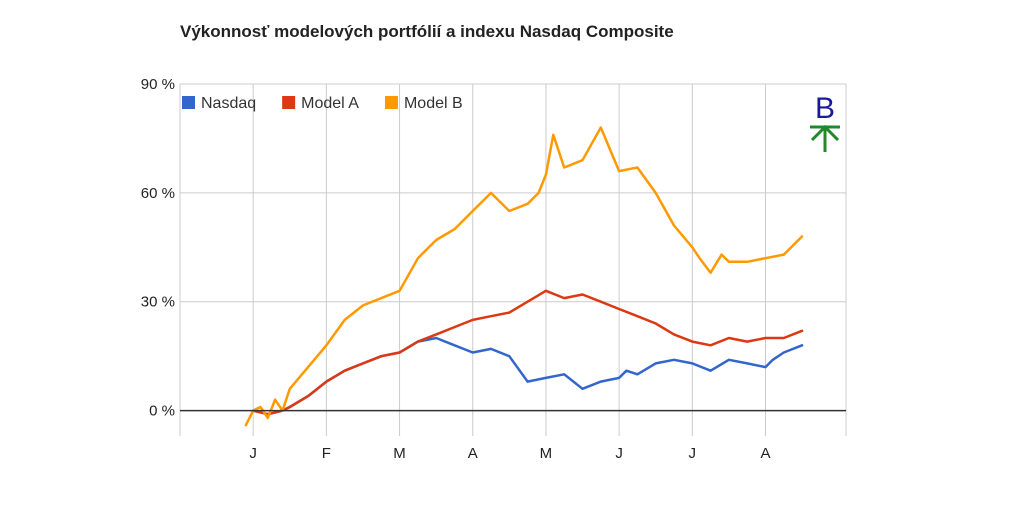 The height and width of the screenshot is (520, 1024). What do you see at coordinates (158, 193) in the screenshot?
I see `y-tick-label: 60 %` at bounding box center [158, 193].